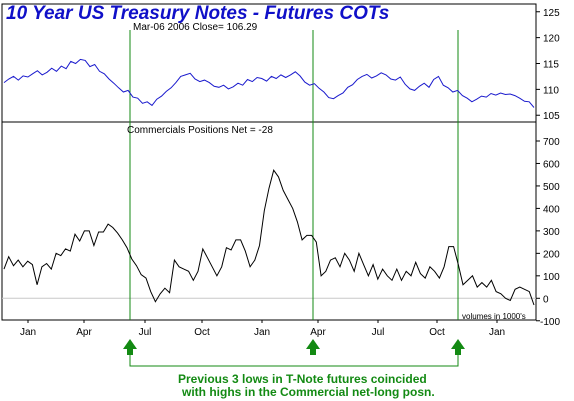 This screenshot has height=401, width=574. What do you see at coordinates (195, 27) in the screenshot?
I see `price-info-label: Mar-06 2006 Close= 106.29` at bounding box center [195, 27].